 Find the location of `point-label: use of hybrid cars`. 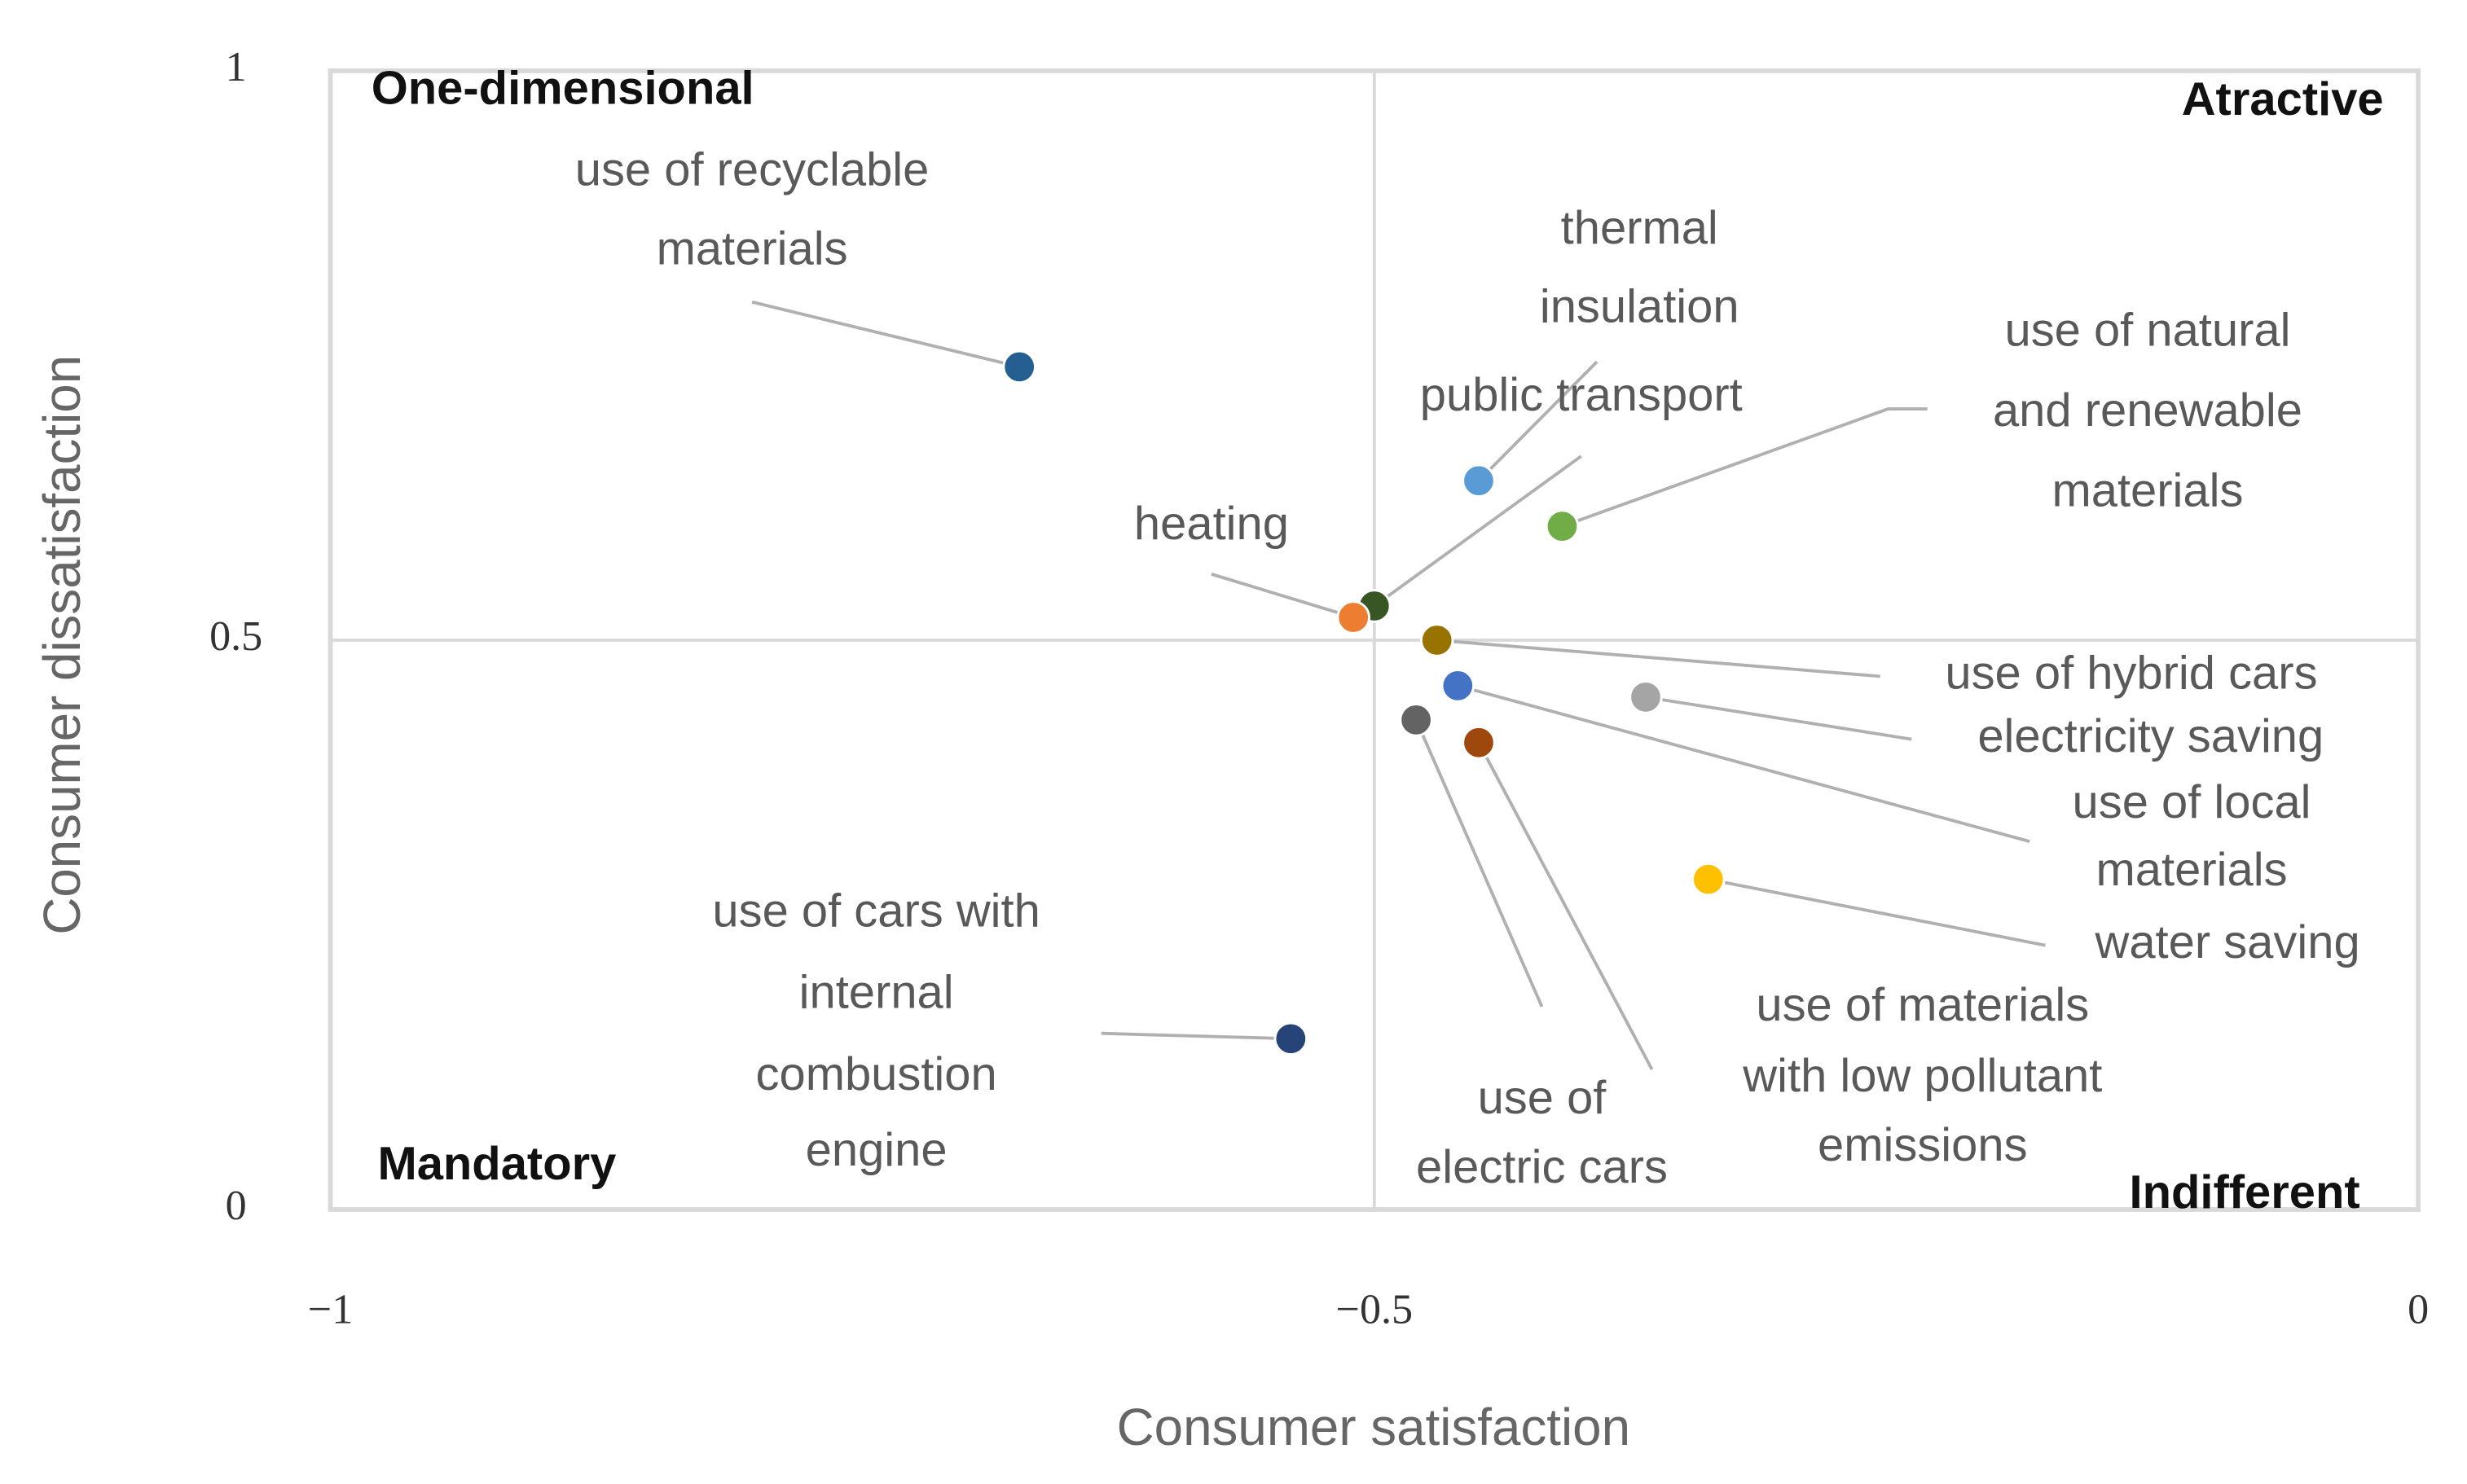

point-label: use of hybrid cars is located at coordinates (2131, 674).